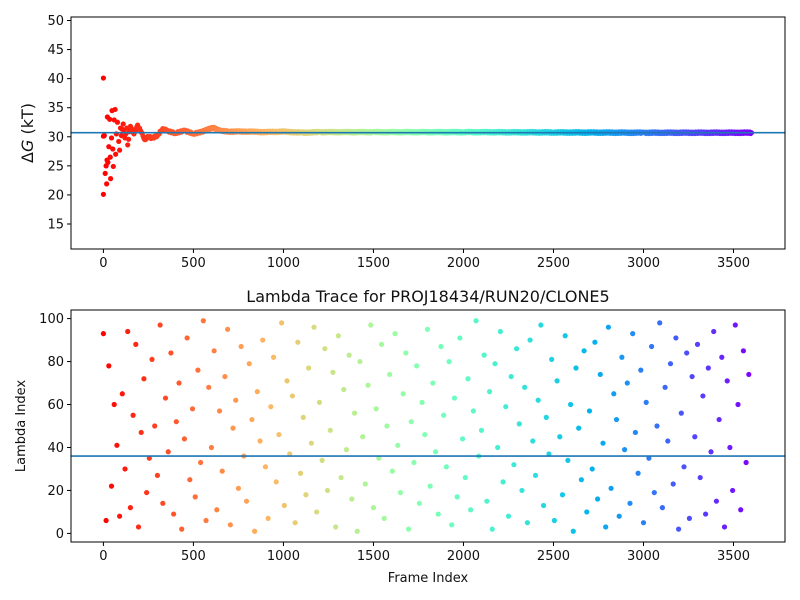 The height and width of the screenshot is (600, 800). Describe the element at coordinates (103, 556) in the screenshot. I see `x-tick-label: 0` at that location.